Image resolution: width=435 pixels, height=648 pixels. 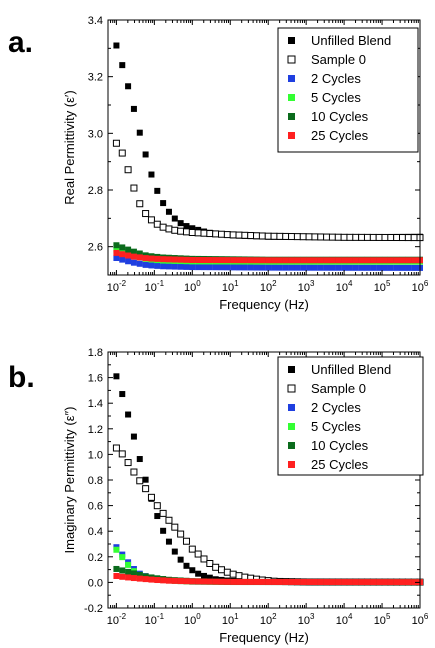 What do you see at coordinates (21, 377) in the screenshot?
I see `panel-label: b.` at bounding box center [21, 377].